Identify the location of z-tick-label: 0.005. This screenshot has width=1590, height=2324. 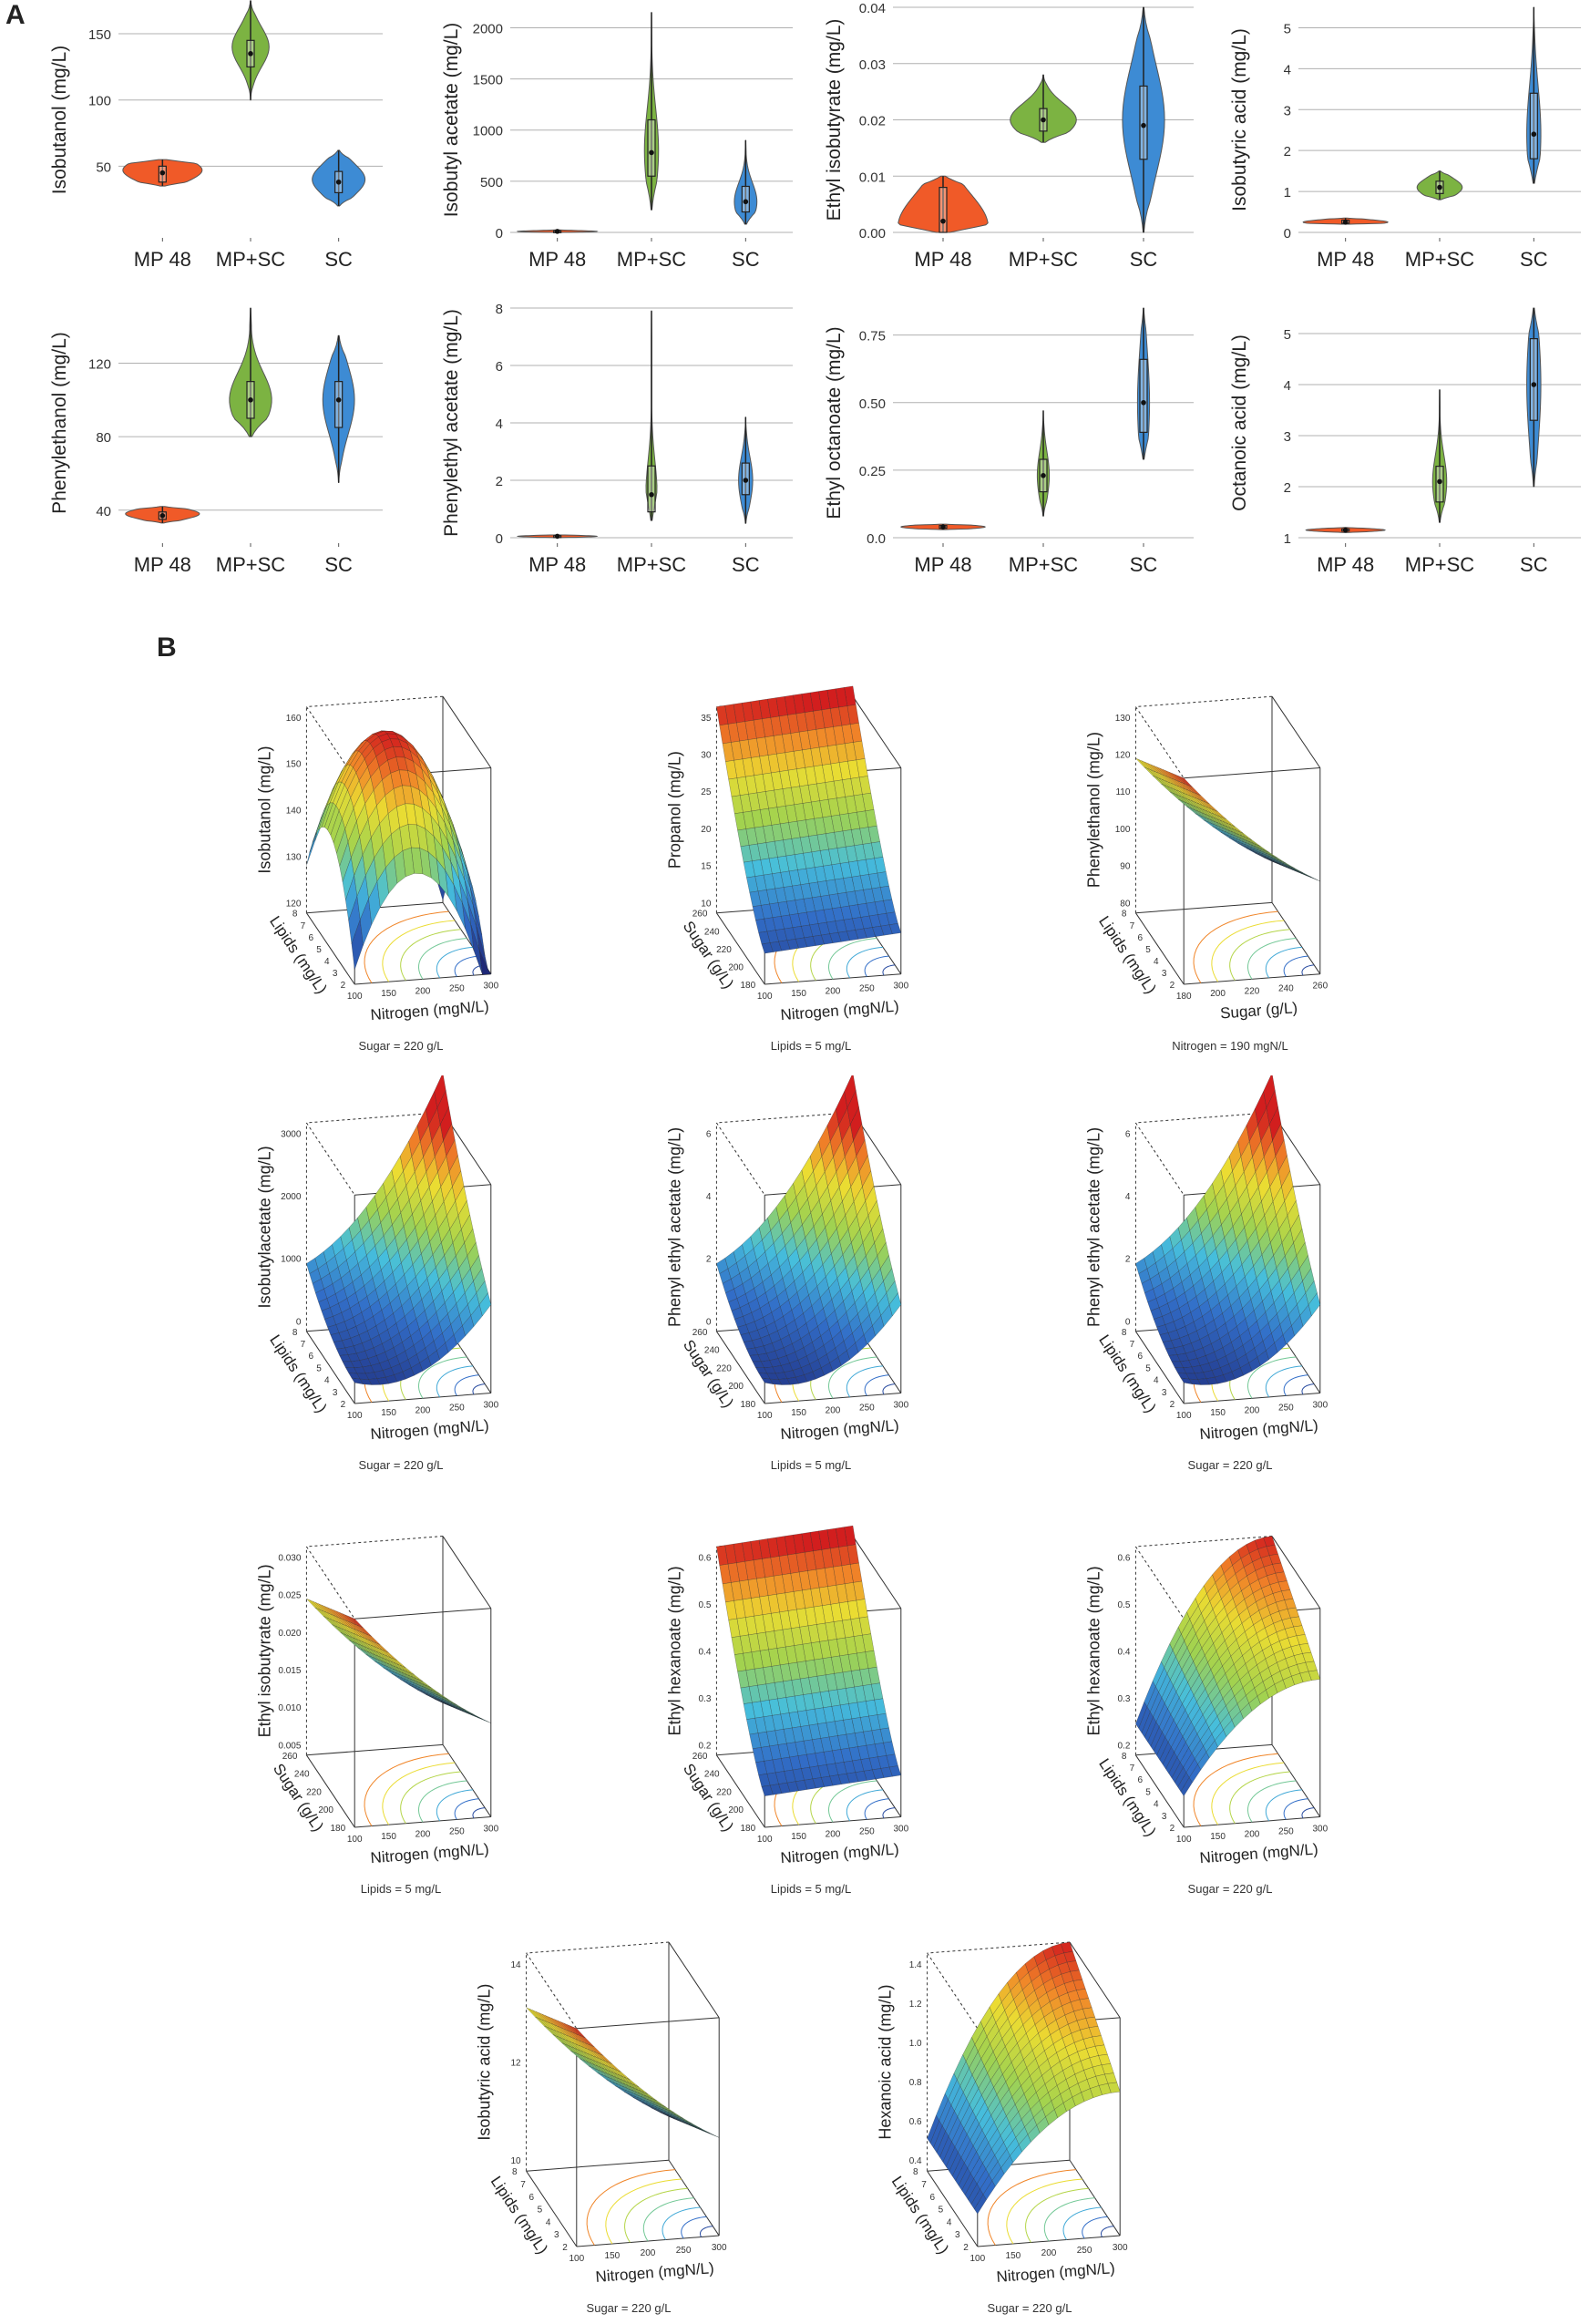
(290, 1746).